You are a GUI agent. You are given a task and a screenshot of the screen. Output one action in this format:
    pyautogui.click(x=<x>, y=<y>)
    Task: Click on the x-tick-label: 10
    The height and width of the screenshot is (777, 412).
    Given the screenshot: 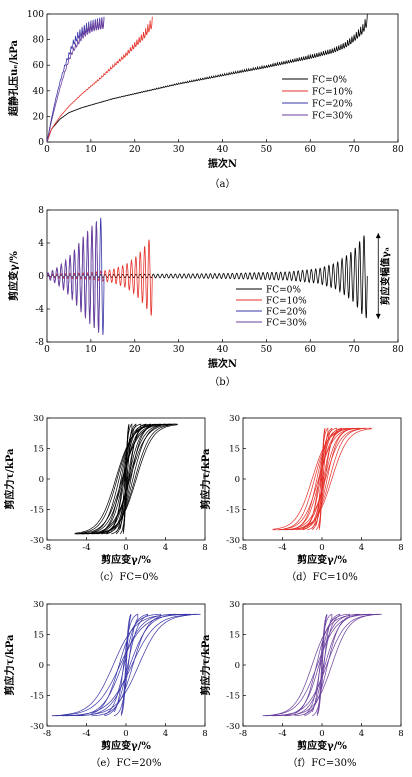 What is the action you would take?
    pyautogui.click(x=91, y=350)
    